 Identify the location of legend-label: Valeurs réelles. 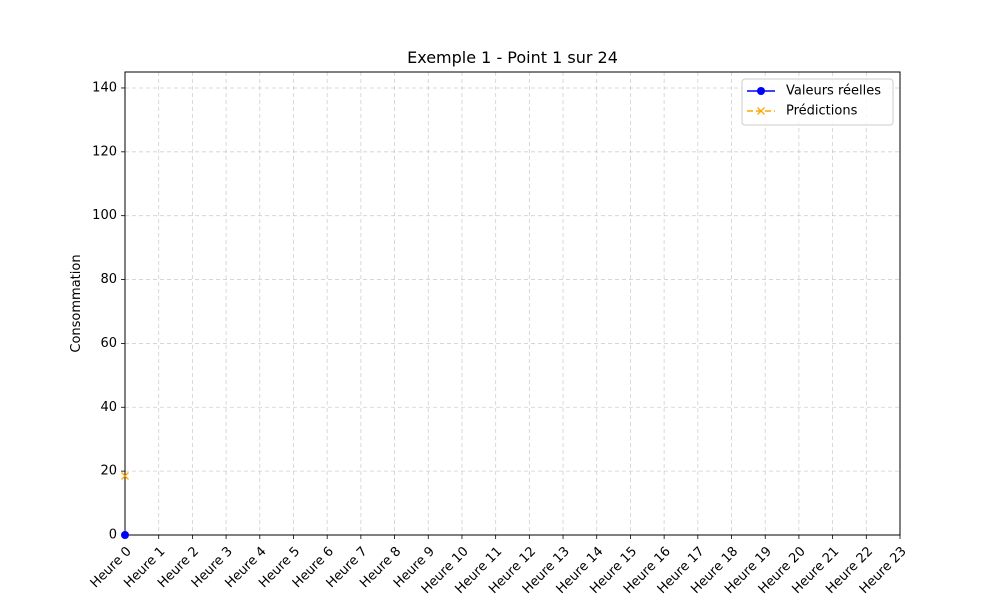
(833, 91).